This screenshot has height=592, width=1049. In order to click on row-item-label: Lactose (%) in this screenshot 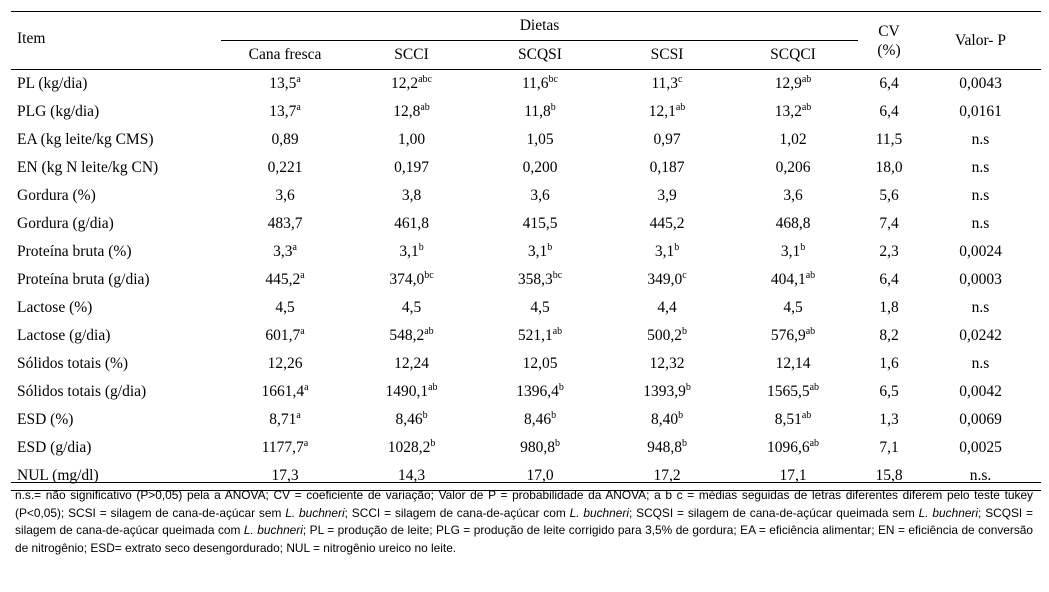, I will do `click(55, 307)`.